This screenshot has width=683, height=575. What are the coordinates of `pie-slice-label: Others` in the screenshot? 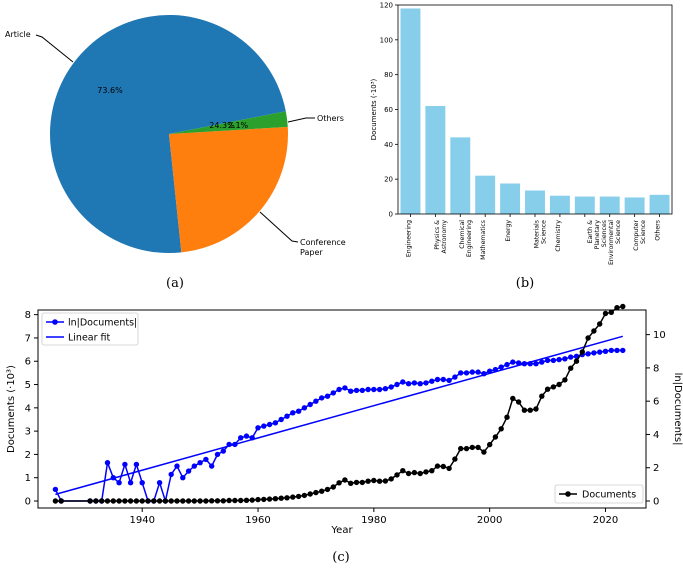 It's located at (330, 118).